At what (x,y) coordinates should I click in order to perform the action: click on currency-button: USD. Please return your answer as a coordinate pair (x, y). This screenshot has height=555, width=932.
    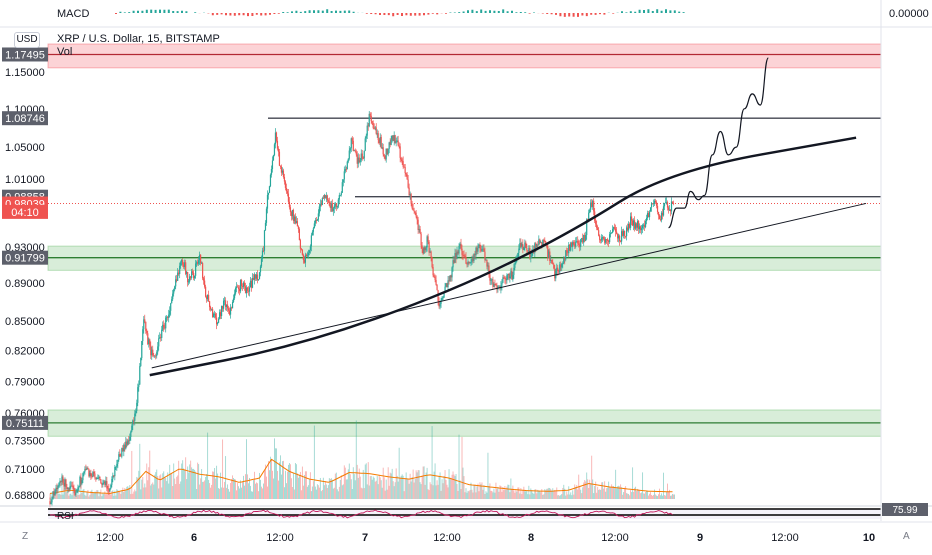
    Looking at the image, I should click on (27, 40).